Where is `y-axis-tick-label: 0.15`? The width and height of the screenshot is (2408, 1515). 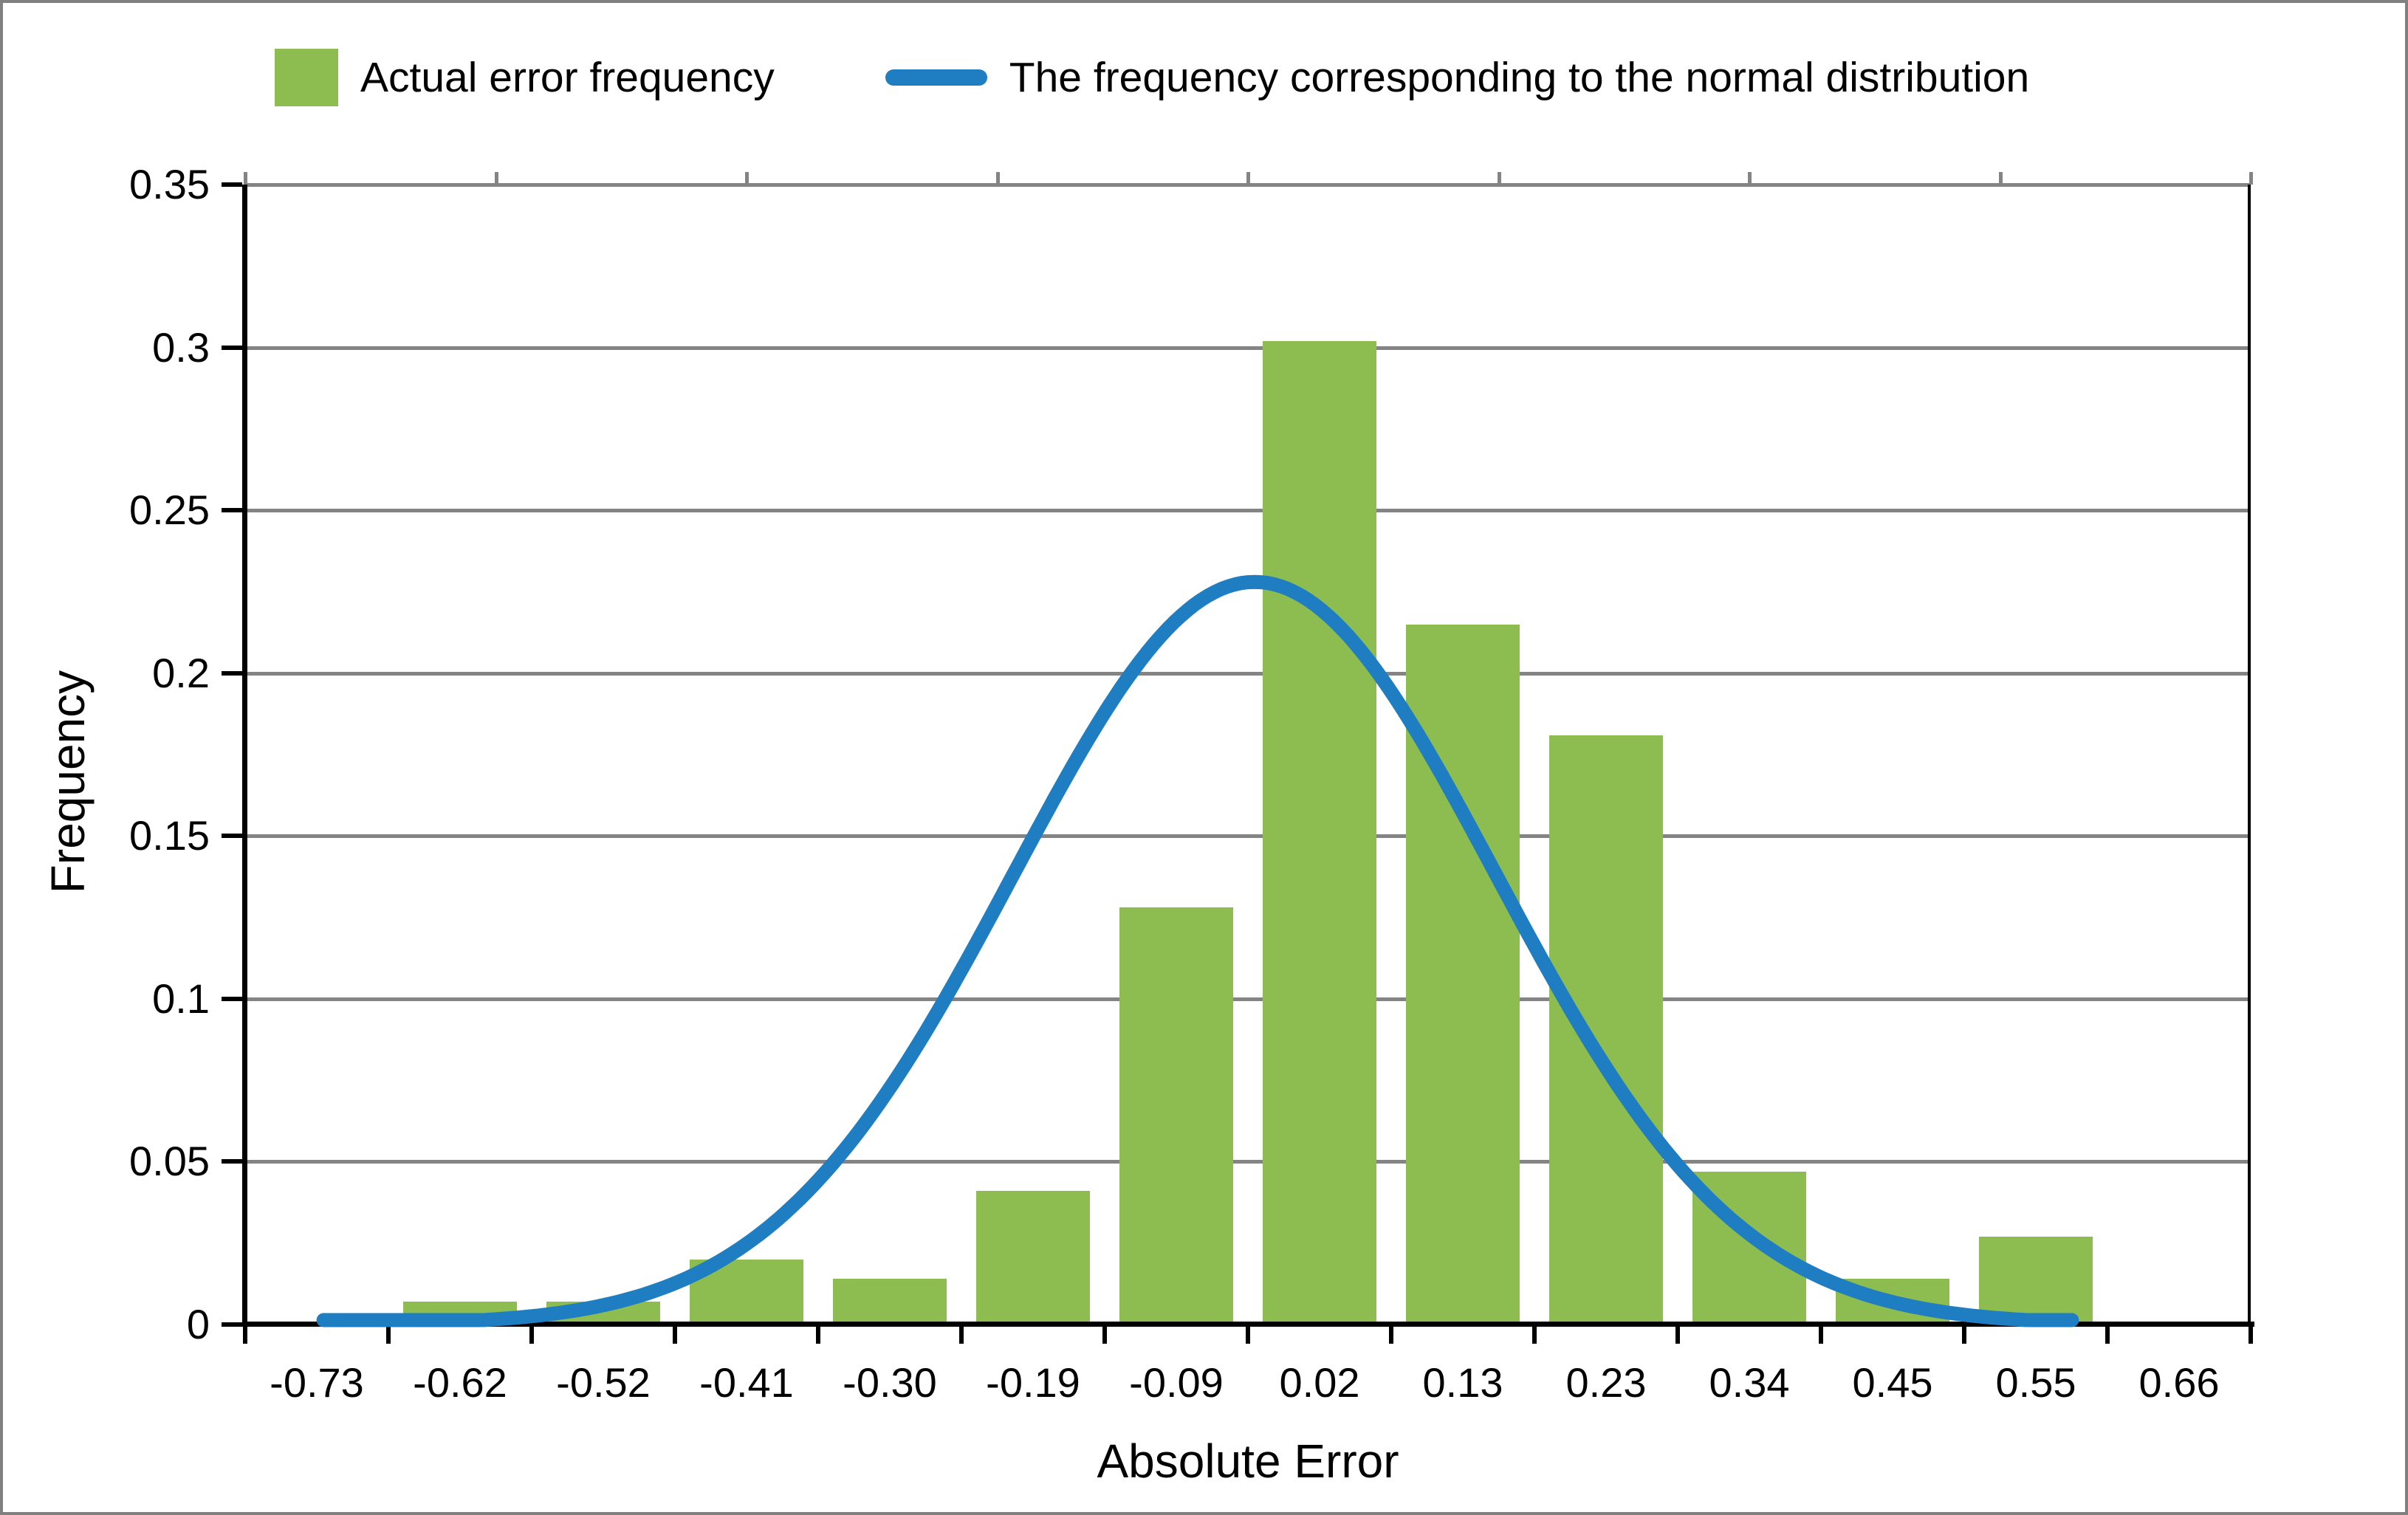 y-axis-tick-label: 0.15 is located at coordinates (169, 836).